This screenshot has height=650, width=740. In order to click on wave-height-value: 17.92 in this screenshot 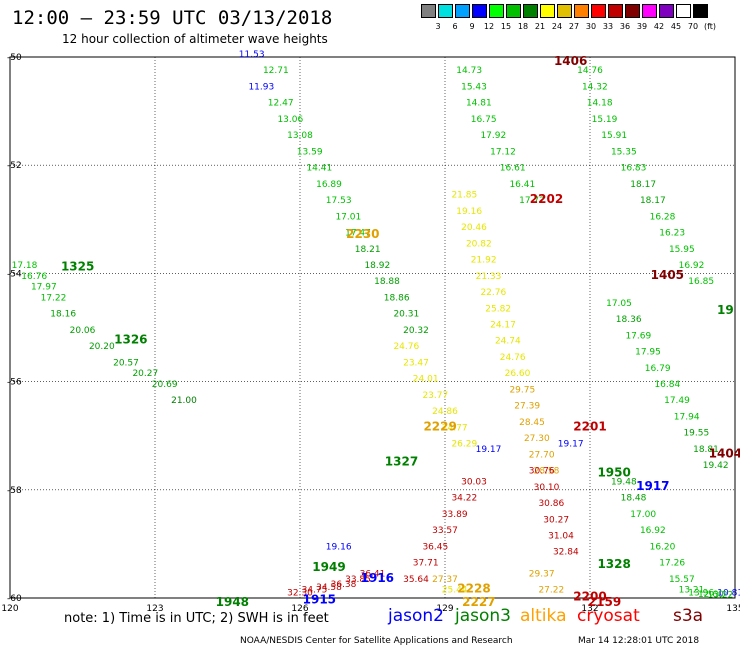, I will do `click(493, 136)`.